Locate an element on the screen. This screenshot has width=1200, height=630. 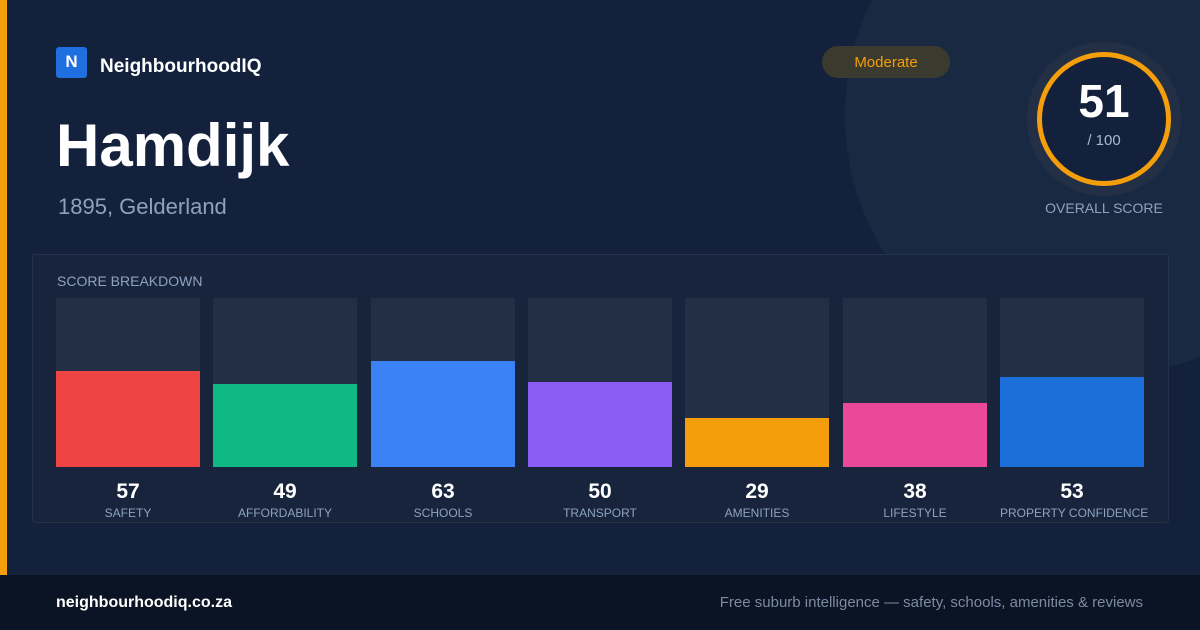
footer-url: neighbourhoodiq.co.za is located at coordinates (144, 602).